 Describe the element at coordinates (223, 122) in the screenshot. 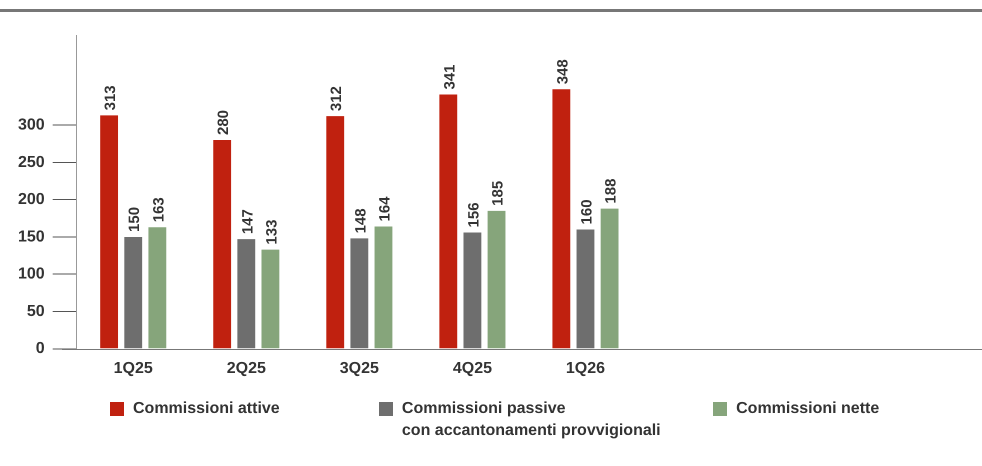

I see `data-label: 280` at that location.